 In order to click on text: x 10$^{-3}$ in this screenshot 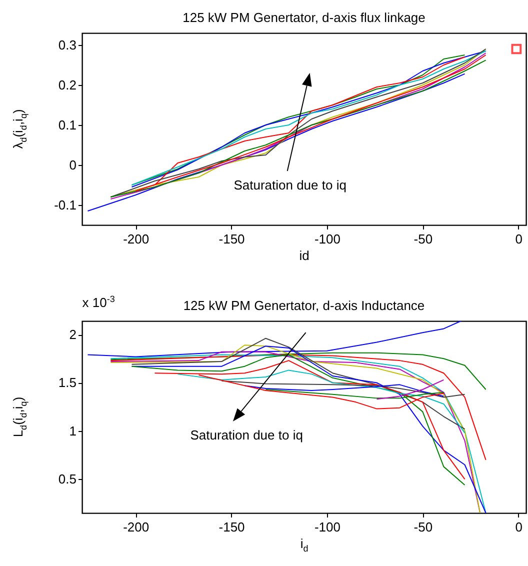, I will do `click(98, 302)`.